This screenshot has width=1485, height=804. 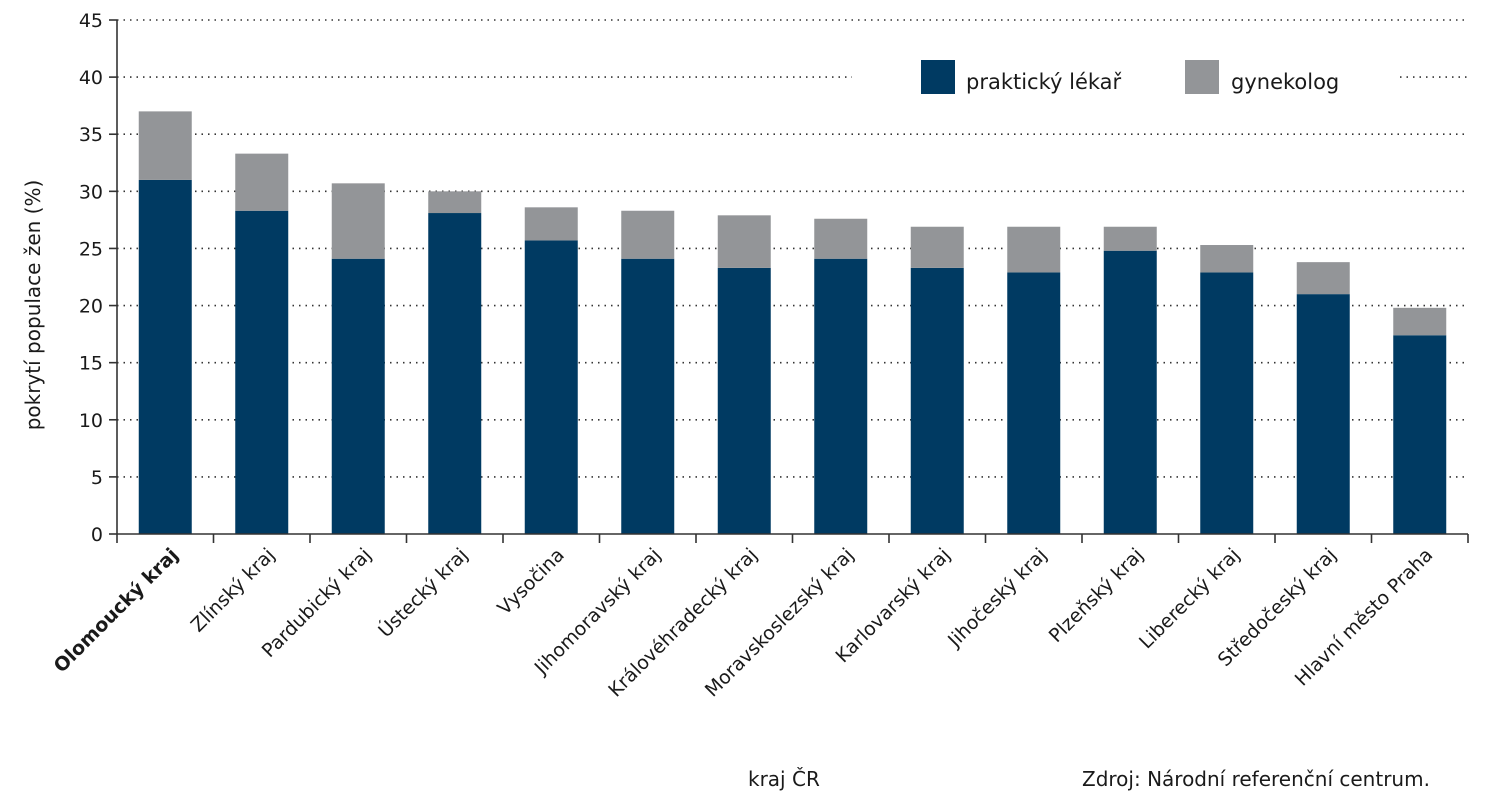 What do you see at coordinates (1096, 595) in the screenshot?
I see `x-category-label-10: Plzeňský kraj` at bounding box center [1096, 595].